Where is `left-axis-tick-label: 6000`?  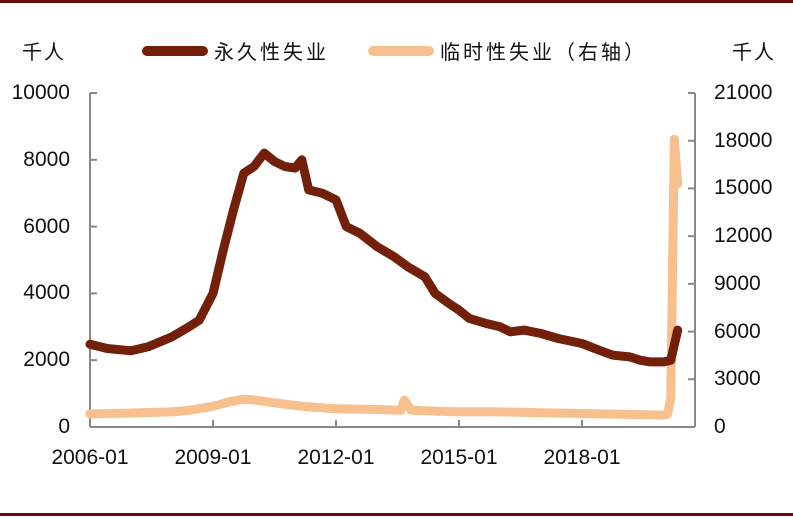 left-axis-tick-label: 6000 is located at coordinates (46, 226).